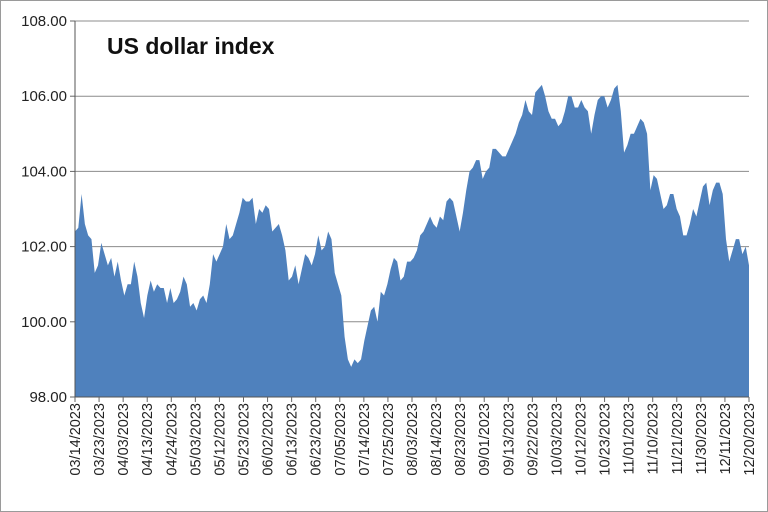 The width and height of the screenshot is (768, 512). I want to click on x-tick-label: 12/20/2023, so click(750, 439).